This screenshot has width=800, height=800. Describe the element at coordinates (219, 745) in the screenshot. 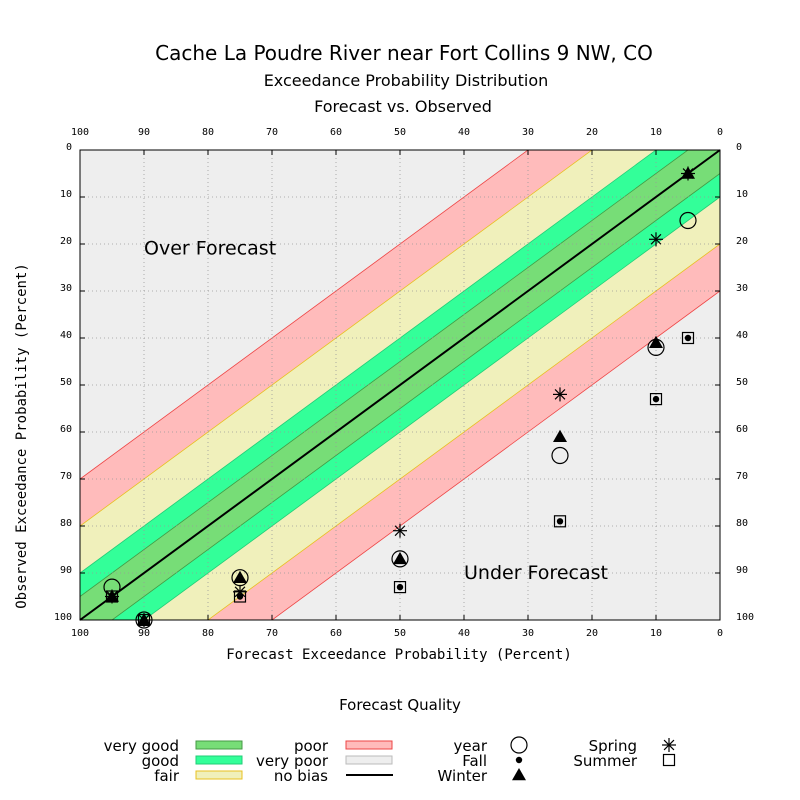

I see `legend-swatch-very-good` at that location.